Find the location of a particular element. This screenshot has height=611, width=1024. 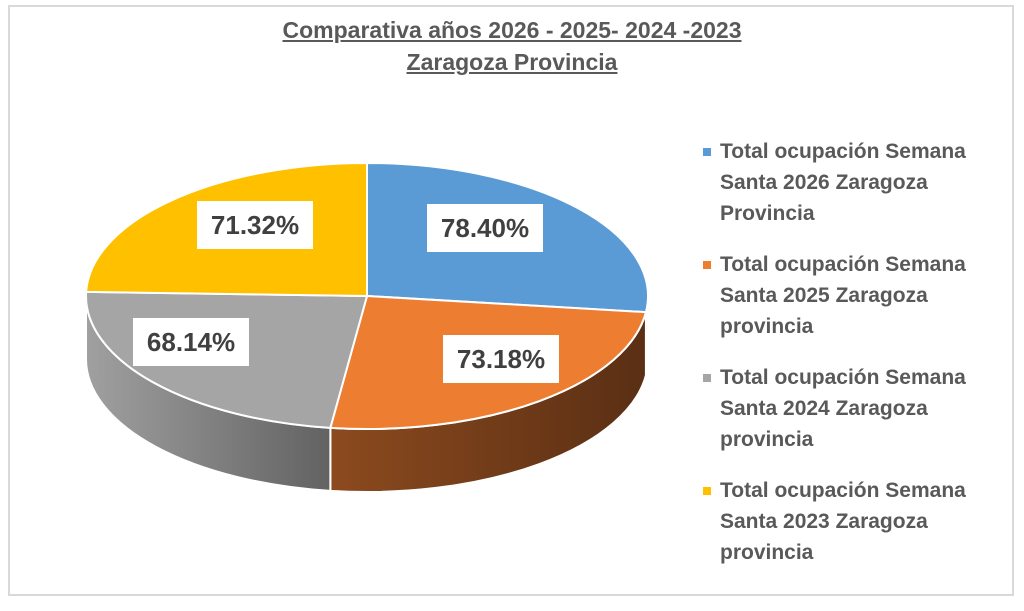

data-label-2024: 68.14% is located at coordinates (191, 342).